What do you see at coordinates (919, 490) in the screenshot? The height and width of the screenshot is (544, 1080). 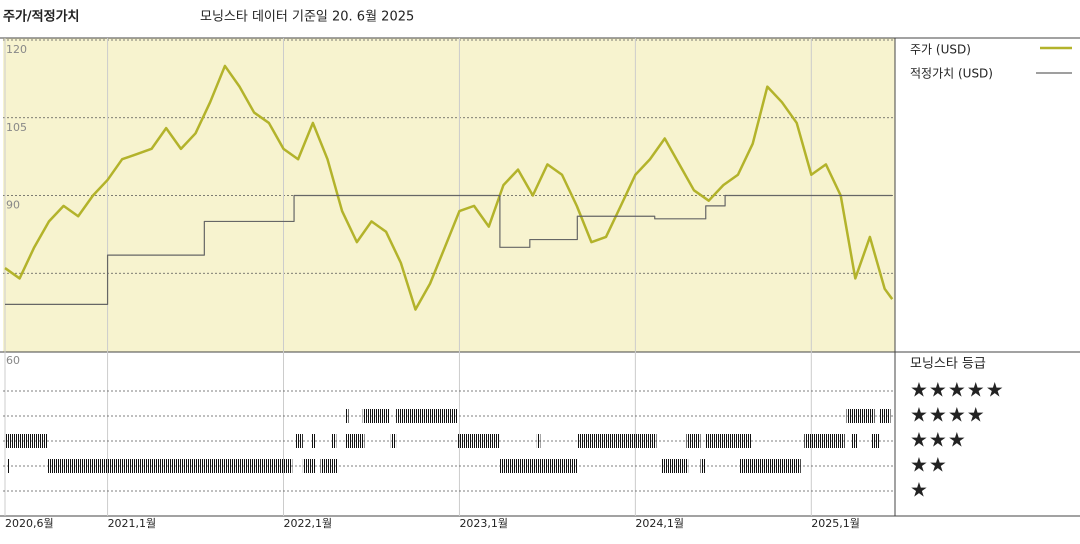 I see `rating-legend: ★` at bounding box center [919, 490].